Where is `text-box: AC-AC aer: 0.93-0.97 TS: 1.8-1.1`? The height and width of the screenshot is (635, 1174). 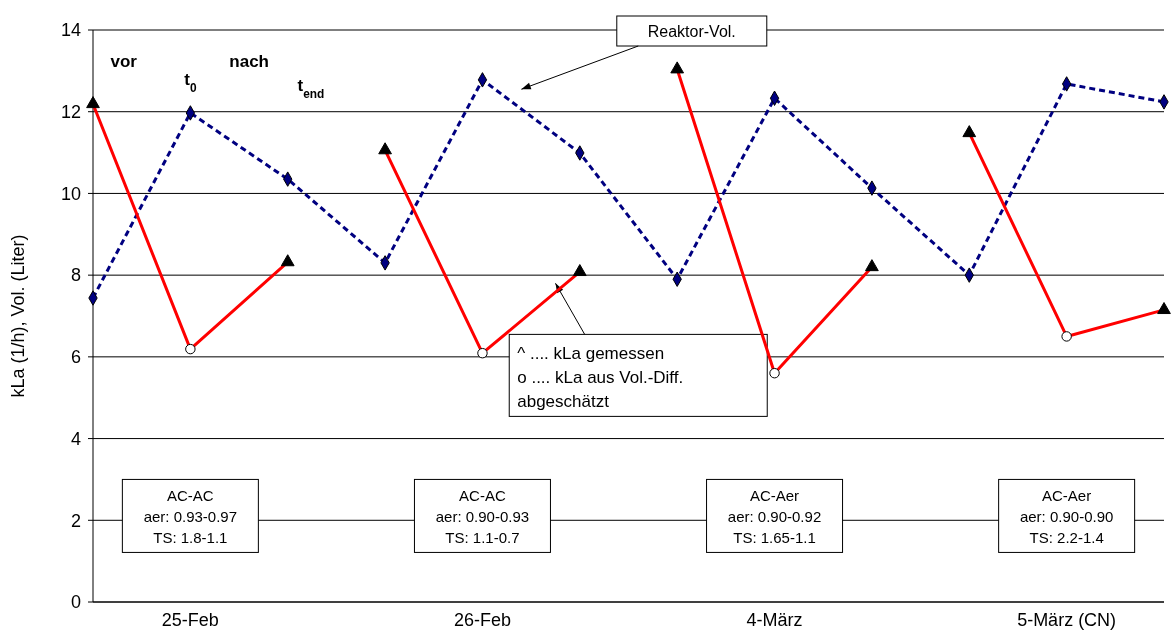
text-box: AC-AC aer: 0.93-0.97 TS: 1.8-1.1 is located at coordinates (190, 515).